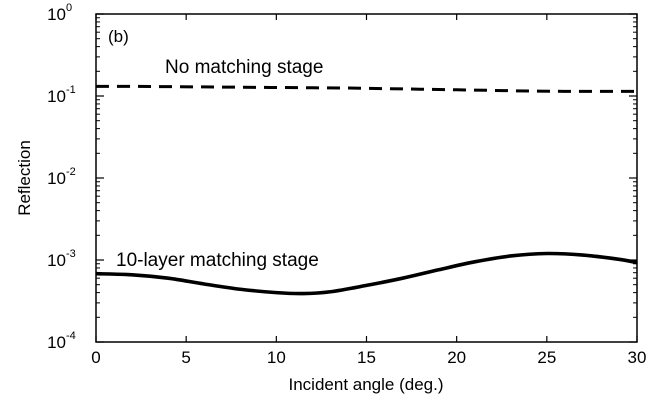  Describe the element at coordinates (185, 357) in the screenshot. I see `x-tick-label: 5` at that location.